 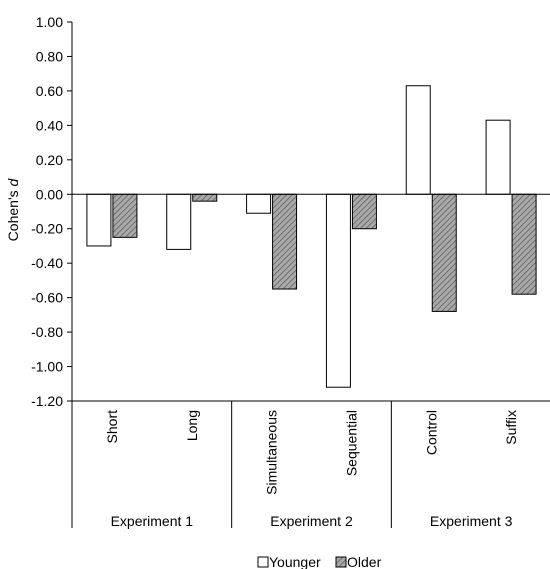 I want to click on legend: Younger Older, so click(x=319, y=561).